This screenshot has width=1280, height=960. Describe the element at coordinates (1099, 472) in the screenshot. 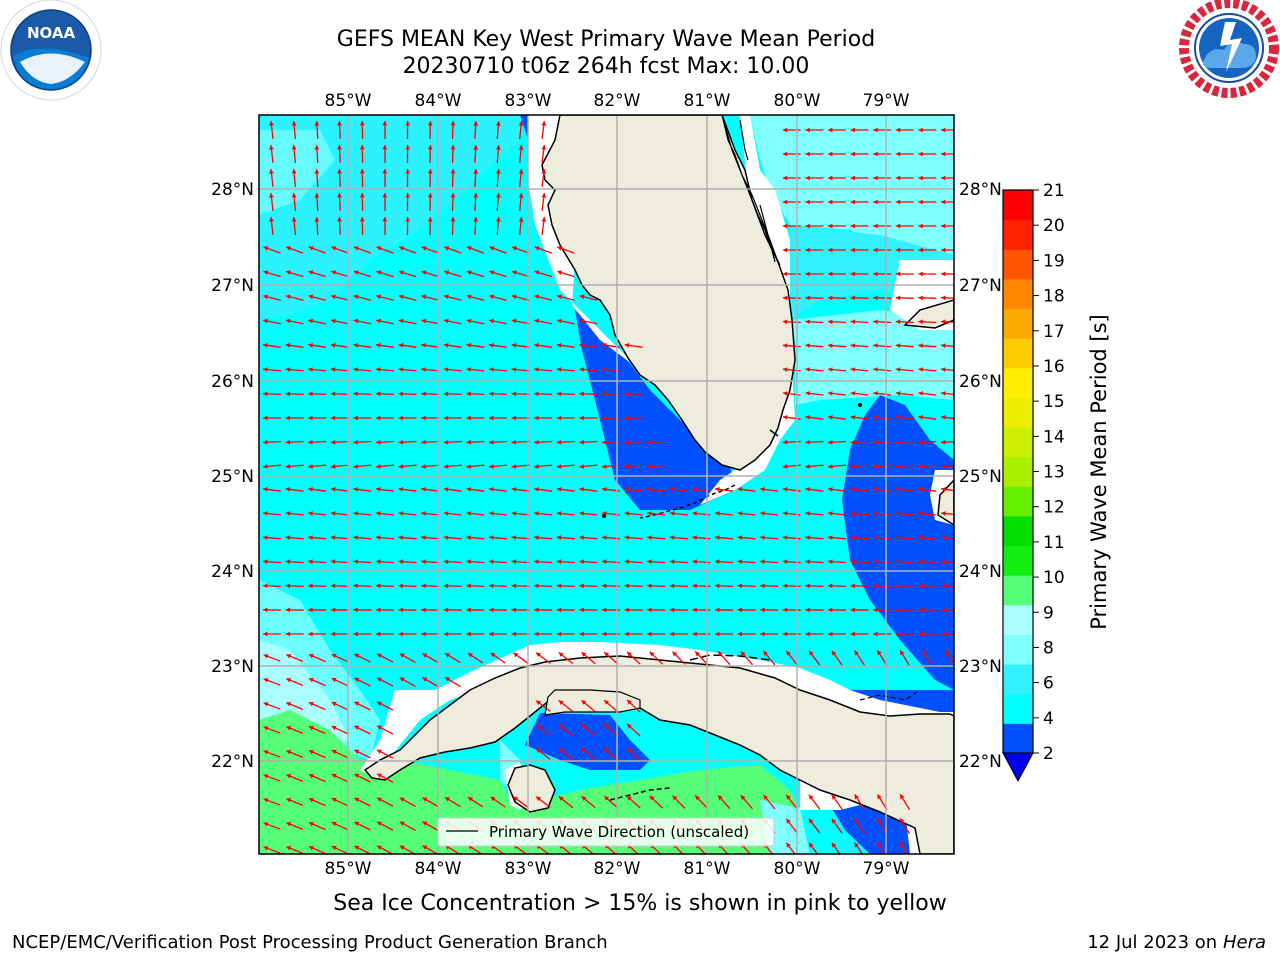

I see `colorbar-label: Primary Wave Mean Period [s]` at that location.